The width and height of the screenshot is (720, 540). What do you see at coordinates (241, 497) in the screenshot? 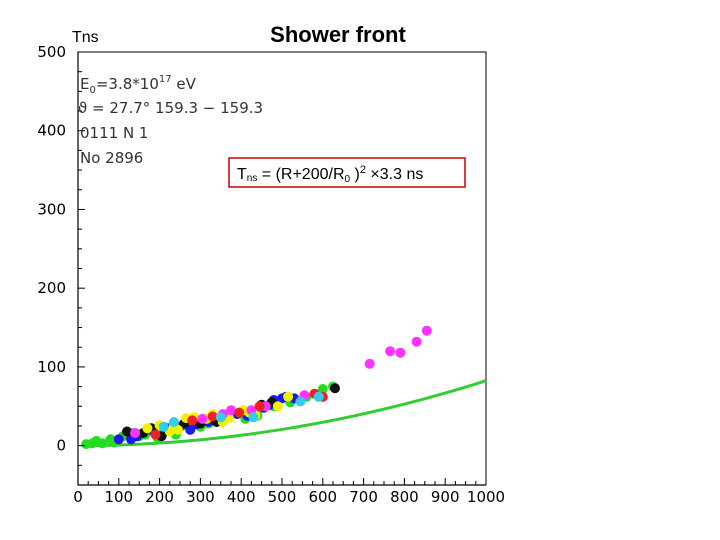
I see `x-tick-label: 400` at bounding box center [241, 497].